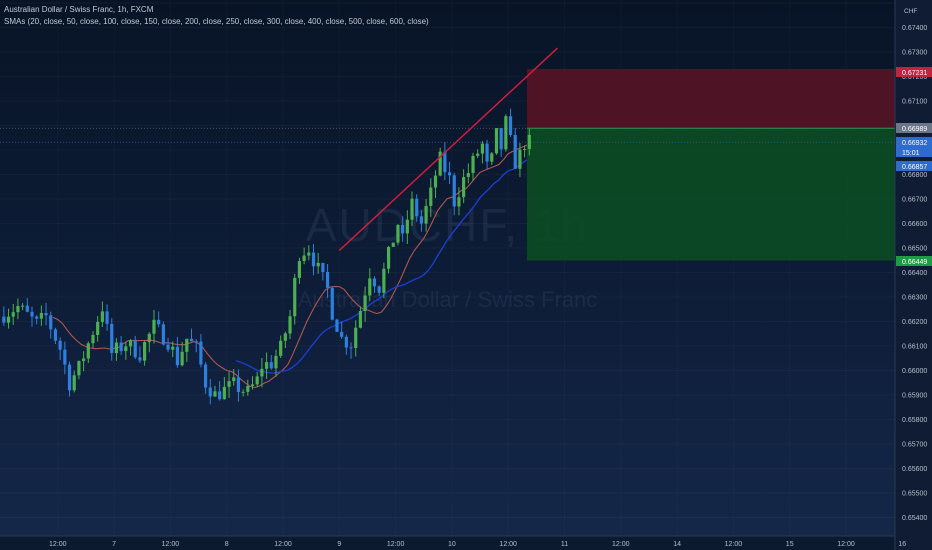 This screenshot has width=932, height=550. Describe the element at coordinates (902, 544) in the screenshot. I see `x-tick-label: 16` at that location.